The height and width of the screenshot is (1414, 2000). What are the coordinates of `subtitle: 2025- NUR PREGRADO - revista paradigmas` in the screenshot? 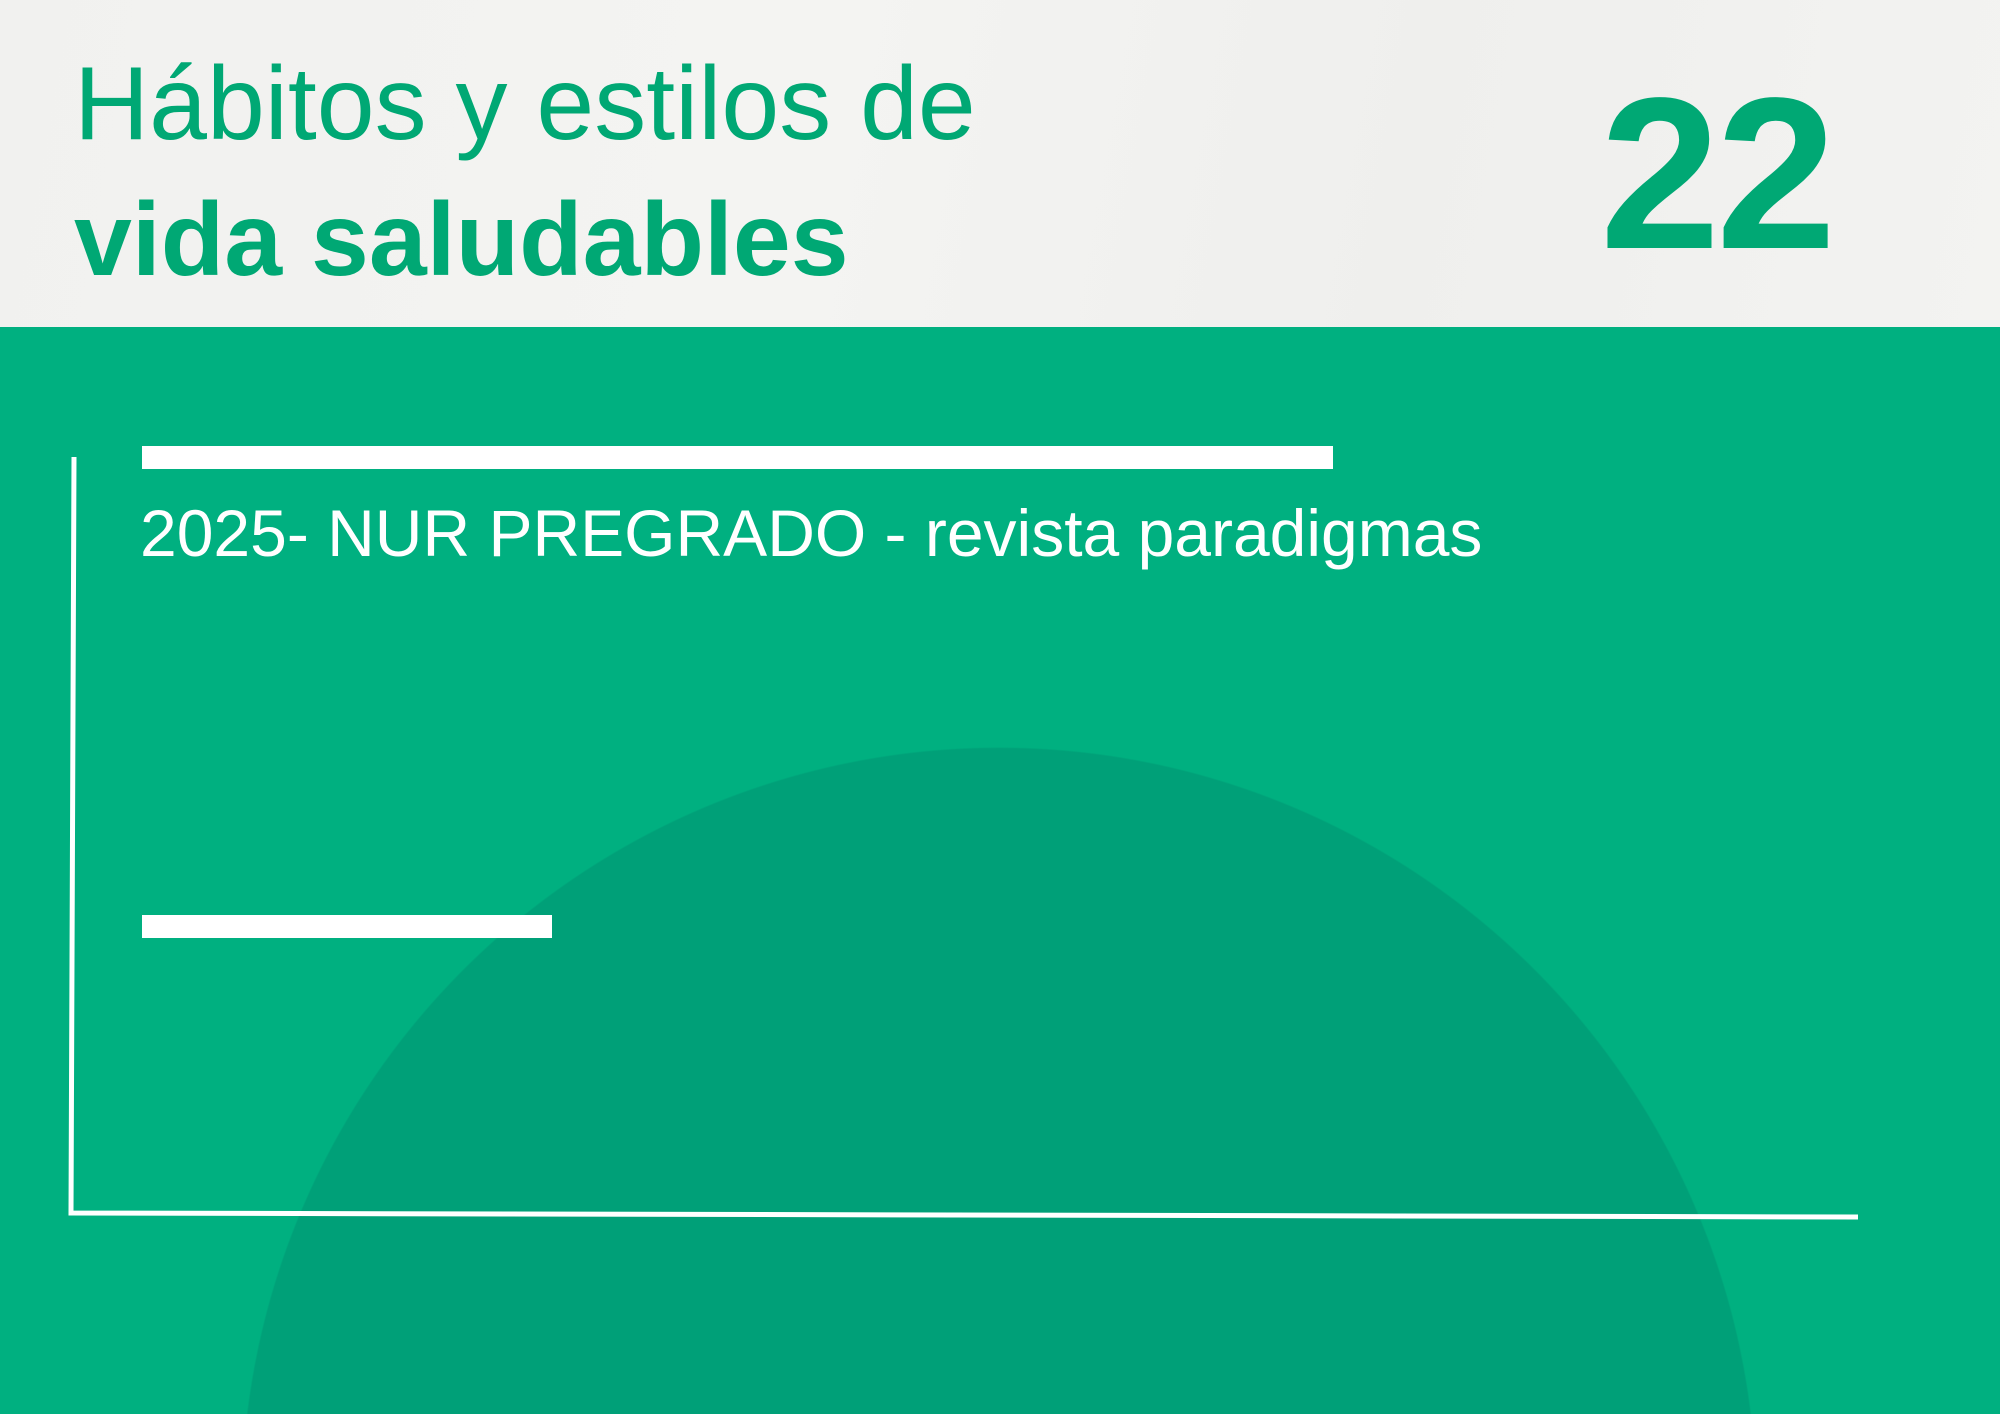 It's located at (811, 533).